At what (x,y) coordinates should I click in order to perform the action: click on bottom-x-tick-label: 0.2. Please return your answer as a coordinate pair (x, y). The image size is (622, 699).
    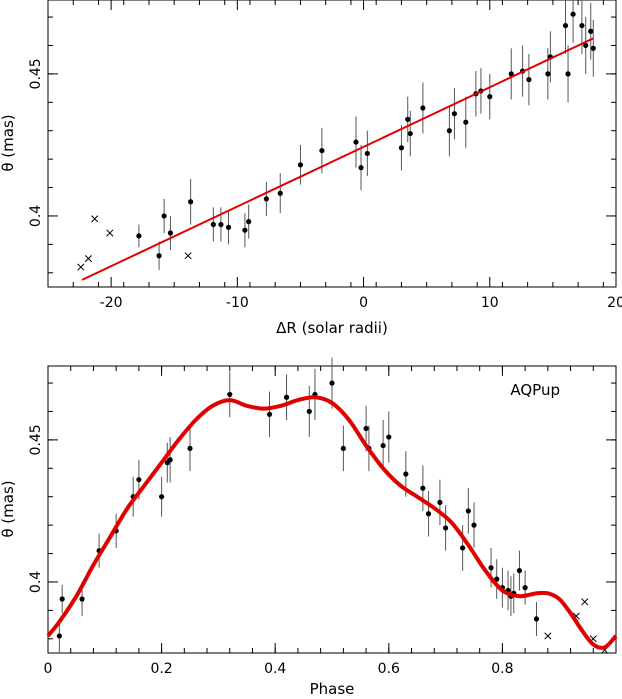
    Looking at the image, I should click on (161, 669).